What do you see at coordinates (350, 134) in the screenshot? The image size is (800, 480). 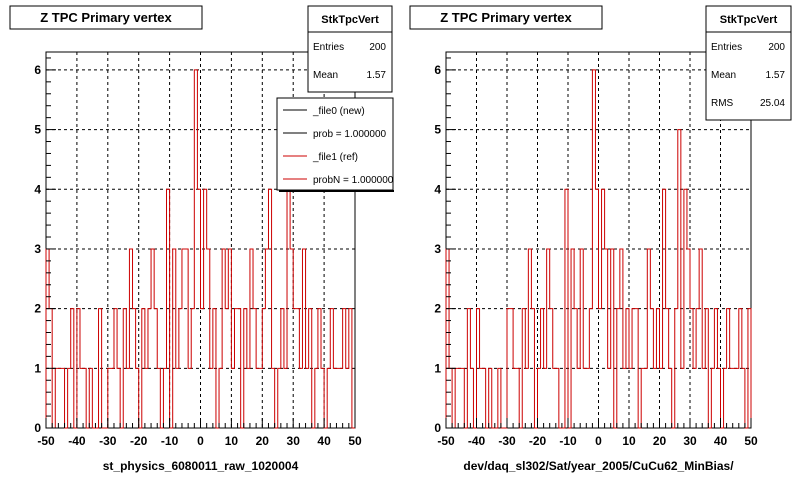 I see `legend-entry-label: prob = 1.000000` at bounding box center [350, 134].